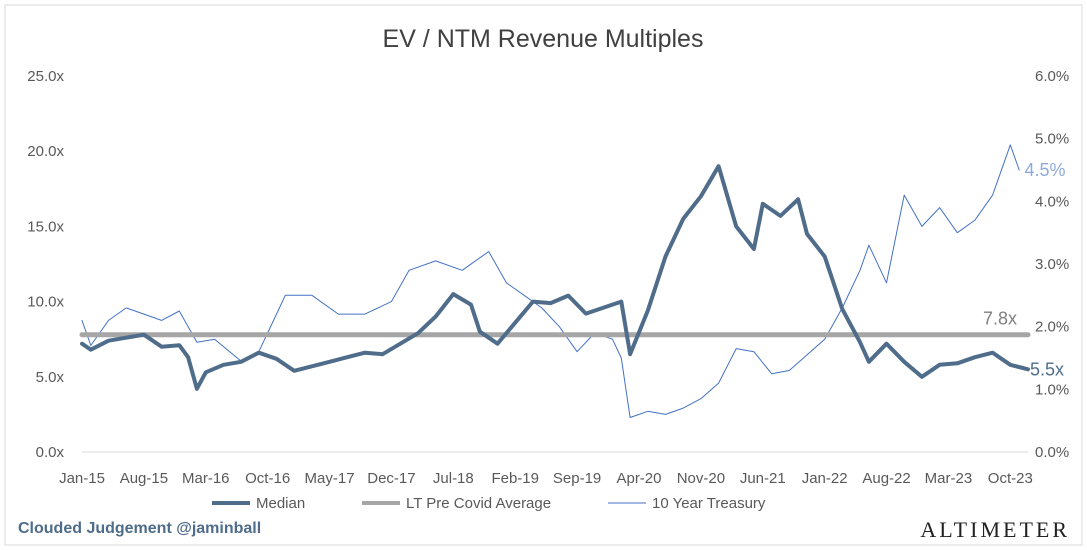 Image resolution: width=1087 pixels, height=550 pixels. Describe the element at coordinates (478, 503) in the screenshot. I see `legend-label: LT Pre Covid Average` at that location.